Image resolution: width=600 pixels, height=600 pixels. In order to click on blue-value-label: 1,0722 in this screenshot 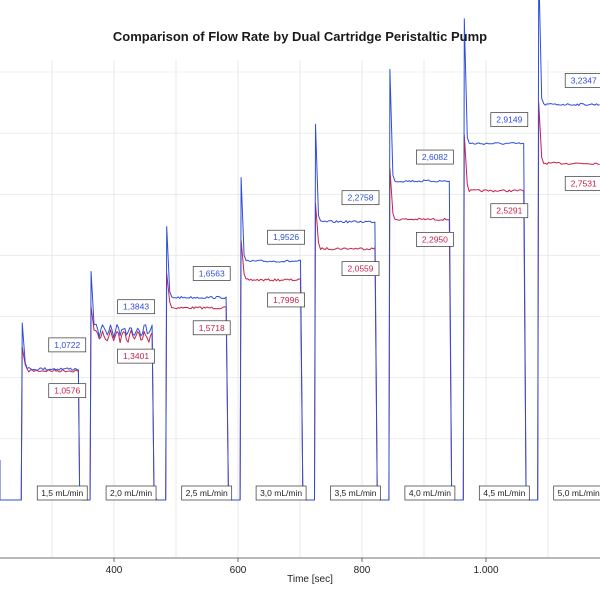, I will do `click(67, 345)`.